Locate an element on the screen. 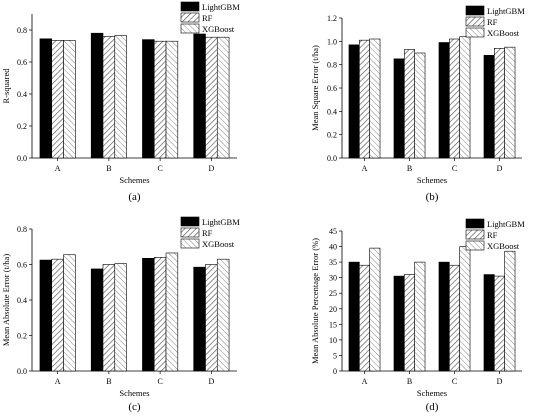 The height and width of the screenshot is (420, 550). y-tick-label: 1.0 is located at coordinates (332, 41).